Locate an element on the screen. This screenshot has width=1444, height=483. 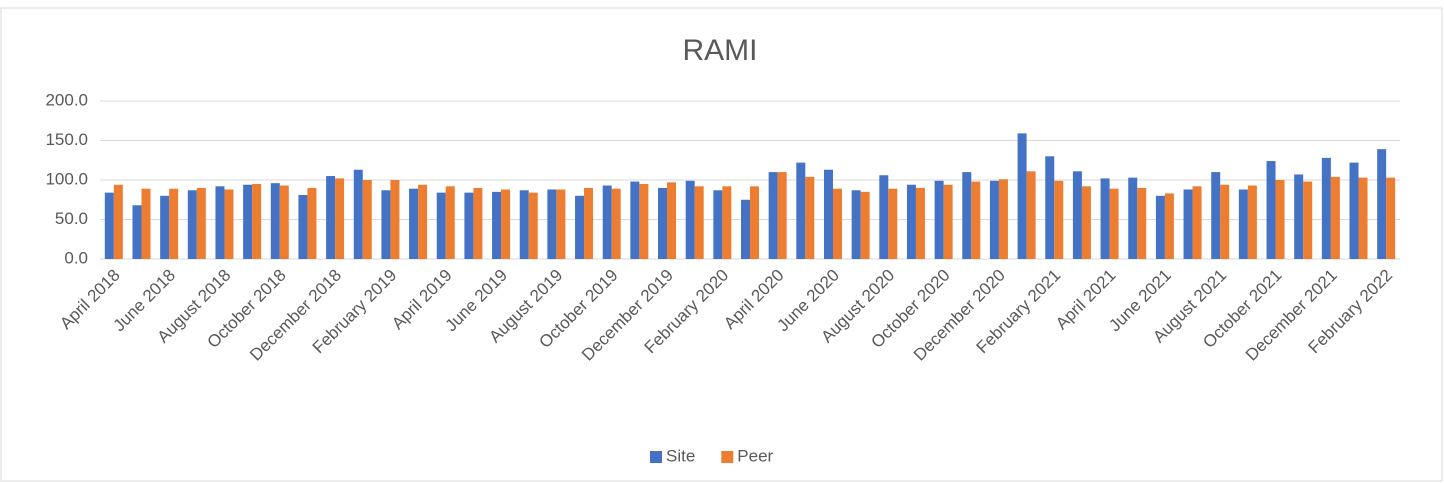
legend-label: Peer is located at coordinates (755, 455).